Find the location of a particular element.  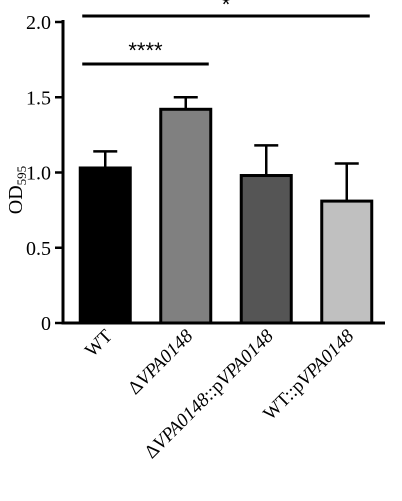

significance-label: * is located at coordinates (226, 8).